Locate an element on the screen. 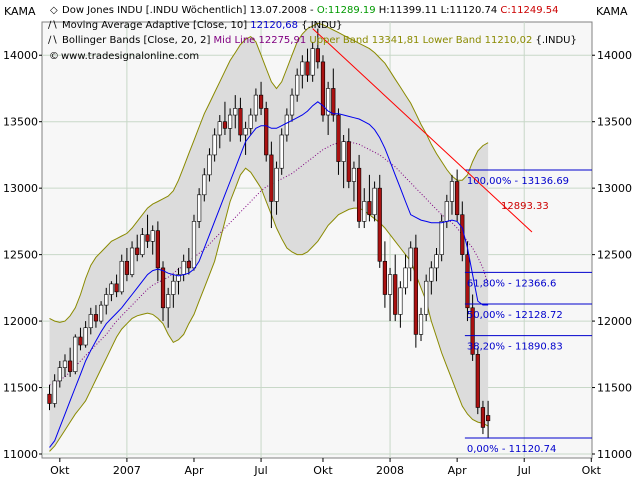 Image resolution: width=640 pixels, height=484 pixels. legend-part: Lower Band 11210,02 is located at coordinates (478, 40).